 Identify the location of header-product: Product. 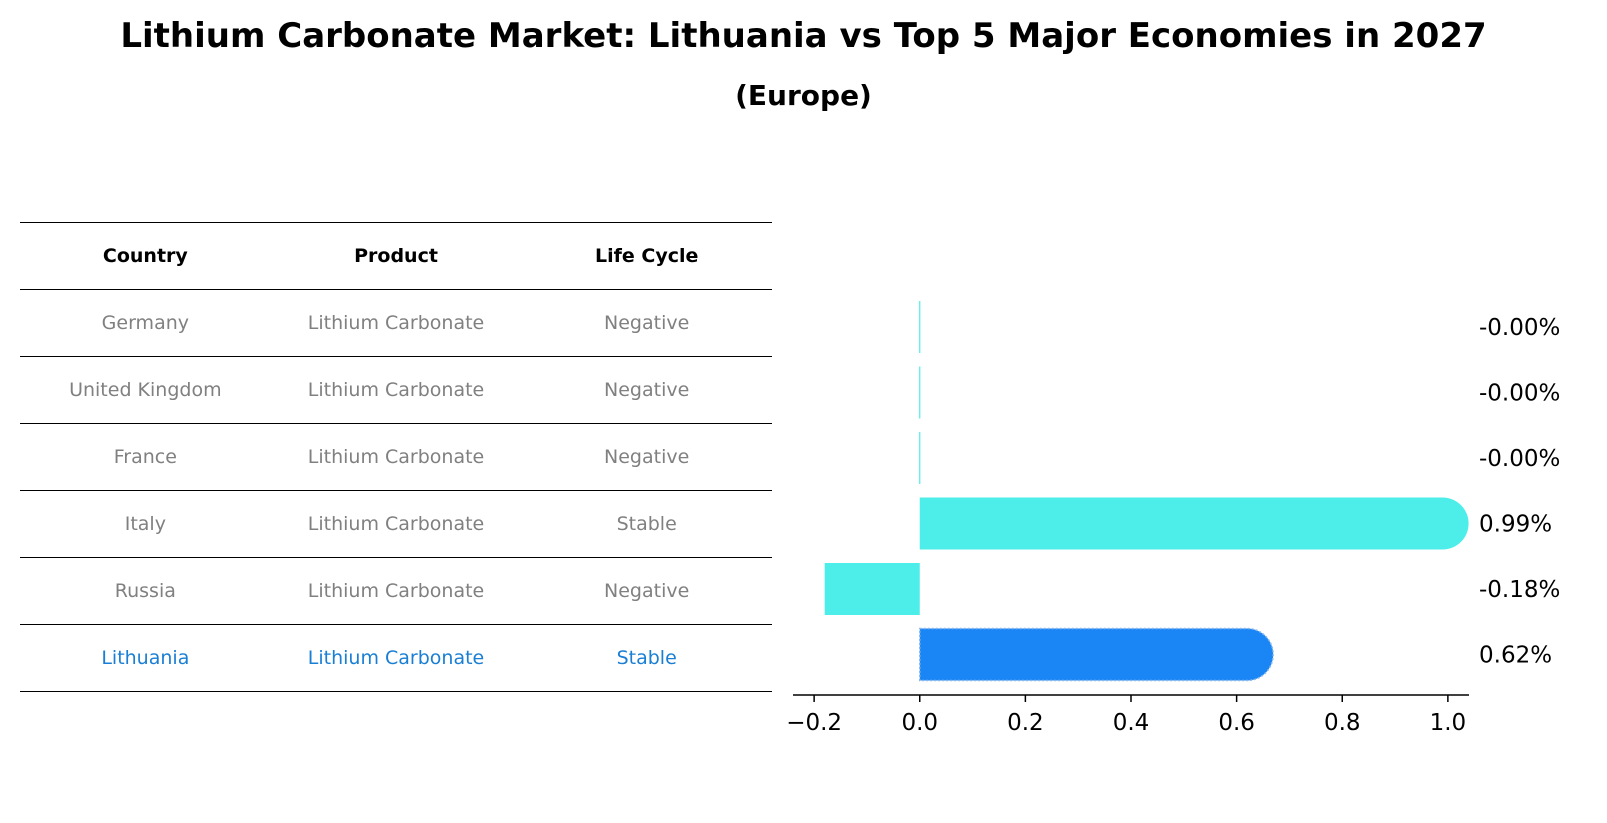
(396, 256).